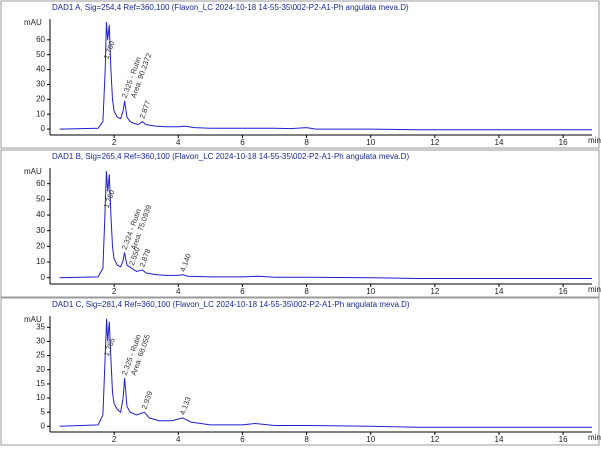  What do you see at coordinates (40, 383) in the screenshot?
I see `y-tick-label: 15` at bounding box center [40, 383].